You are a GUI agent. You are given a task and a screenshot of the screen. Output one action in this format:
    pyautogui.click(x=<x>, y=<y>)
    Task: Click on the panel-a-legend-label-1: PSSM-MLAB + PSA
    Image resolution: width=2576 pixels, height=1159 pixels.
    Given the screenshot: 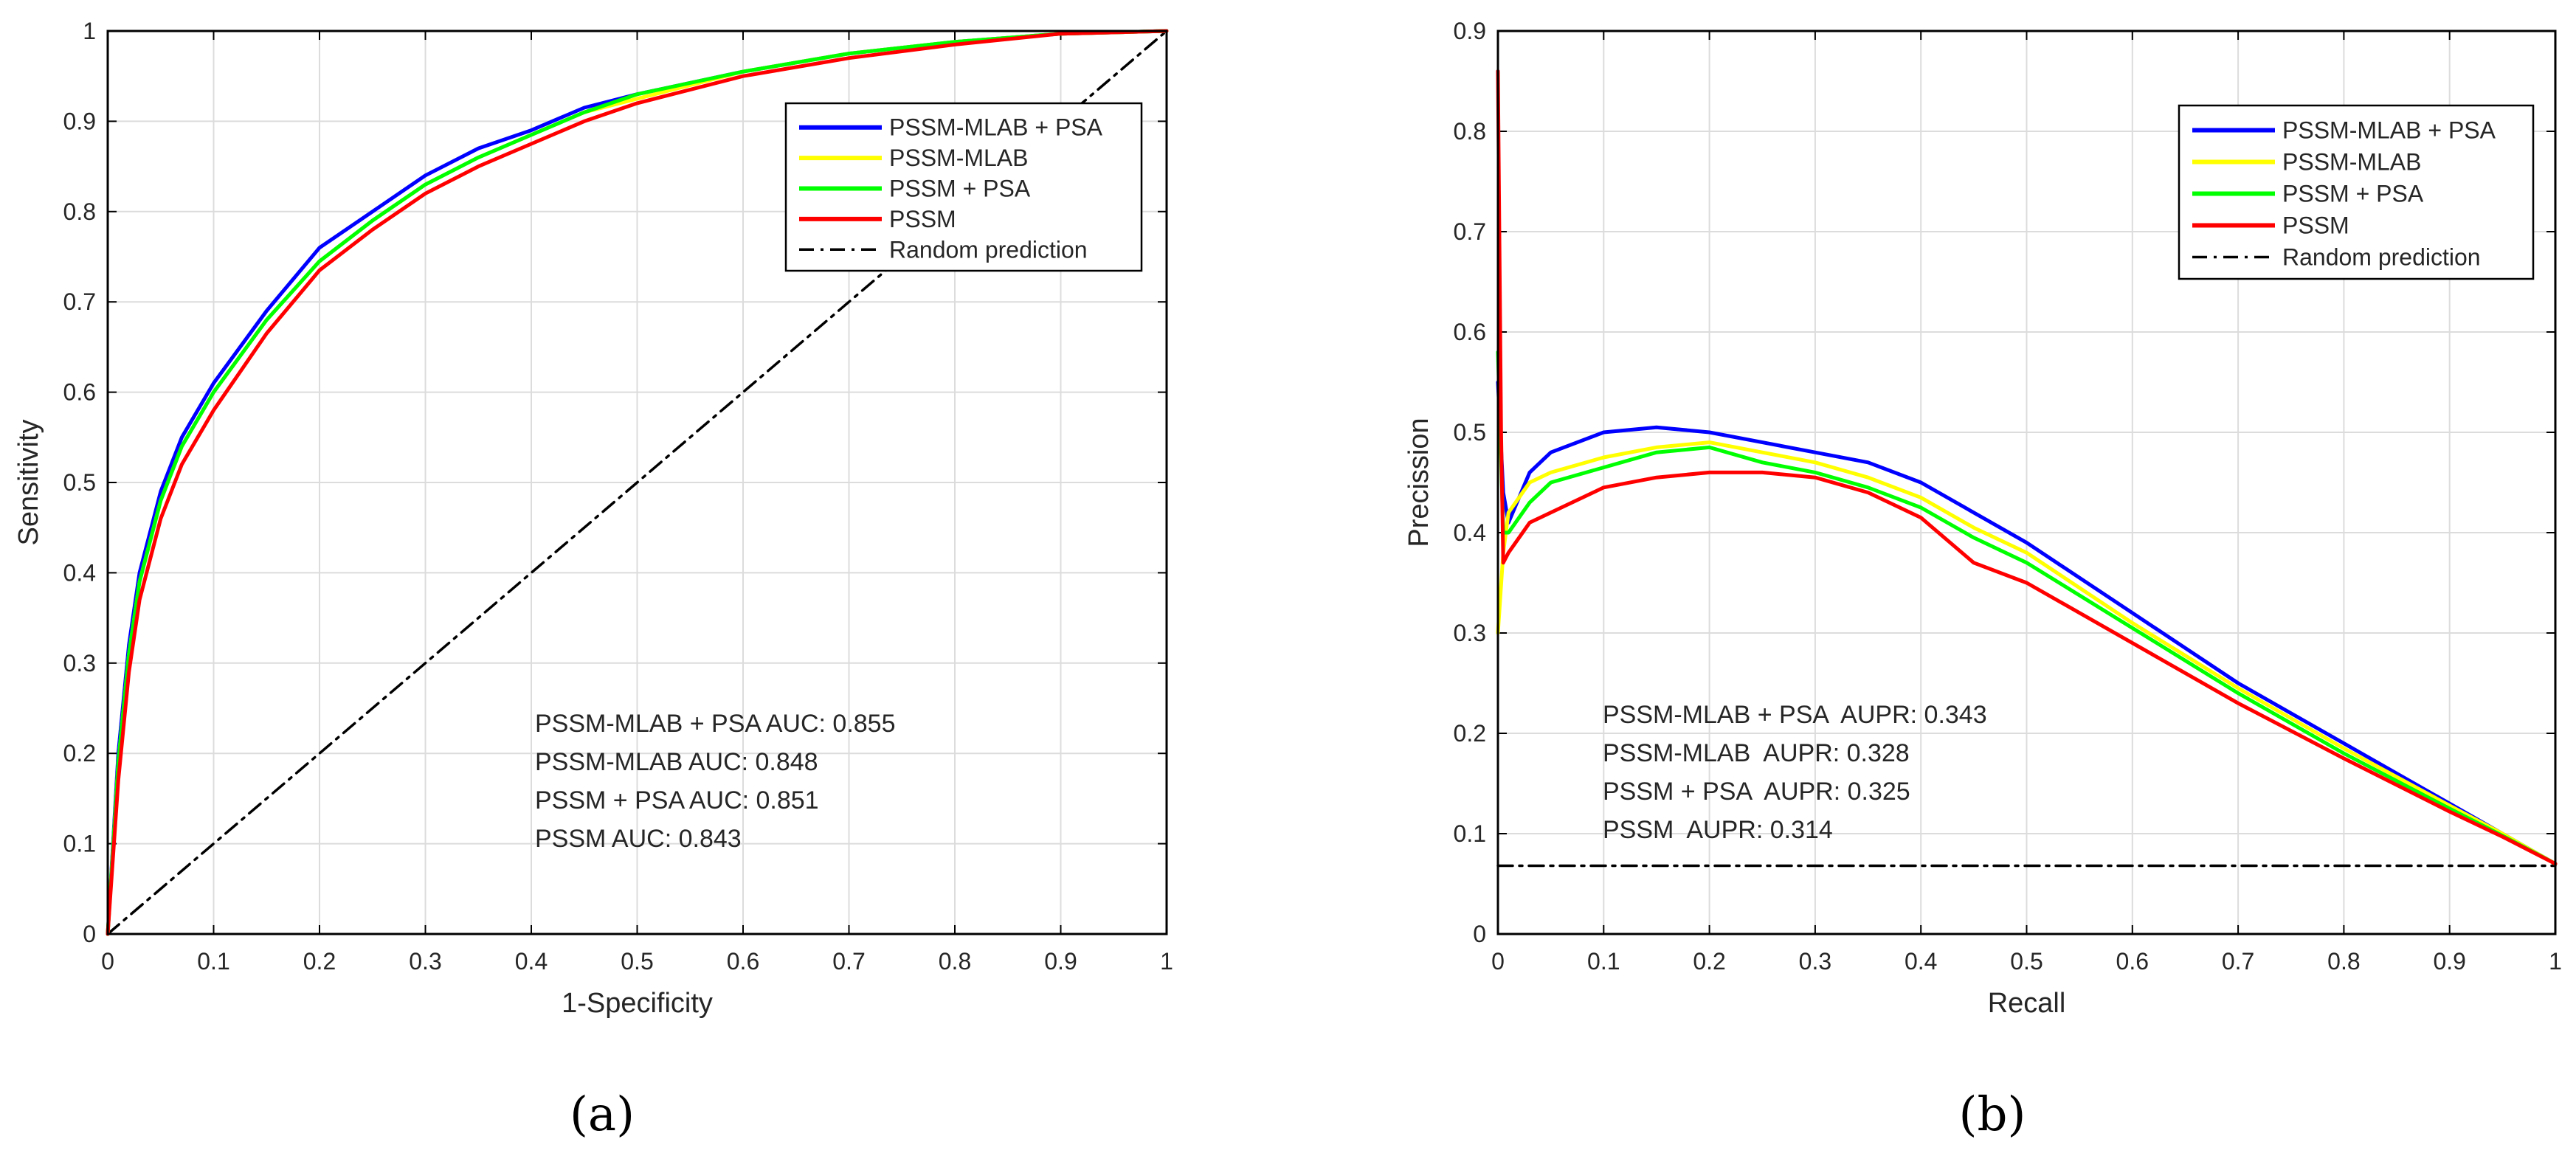 What is the action you would take?
    pyautogui.click(x=996, y=127)
    